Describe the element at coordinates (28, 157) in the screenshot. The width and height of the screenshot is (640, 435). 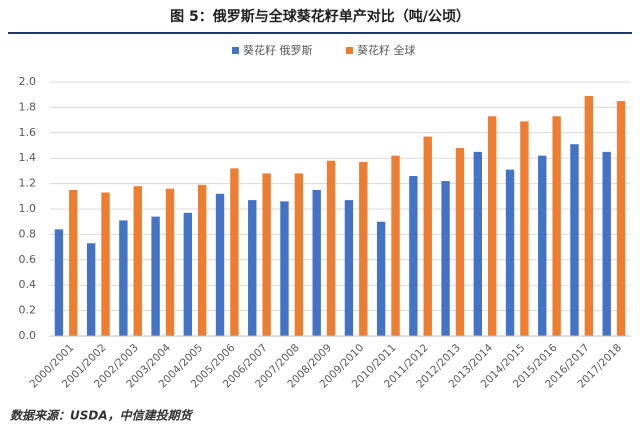
I see `y-tick-label: 1.4` at that location.